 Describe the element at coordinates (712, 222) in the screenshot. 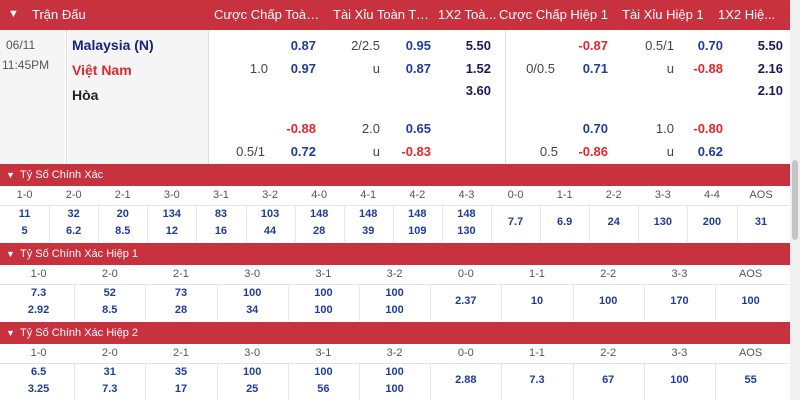

I see `score-odds-4-4: 200` at that location.